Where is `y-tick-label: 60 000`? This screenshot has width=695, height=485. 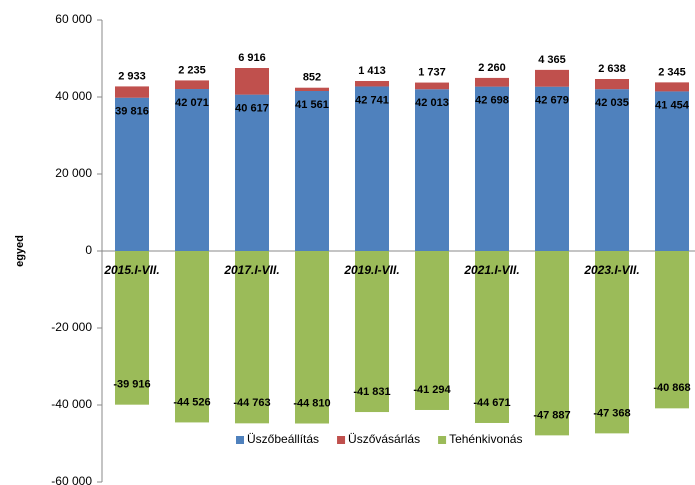
y-tick-label: 60 000 is located at coordinates (73, 19).